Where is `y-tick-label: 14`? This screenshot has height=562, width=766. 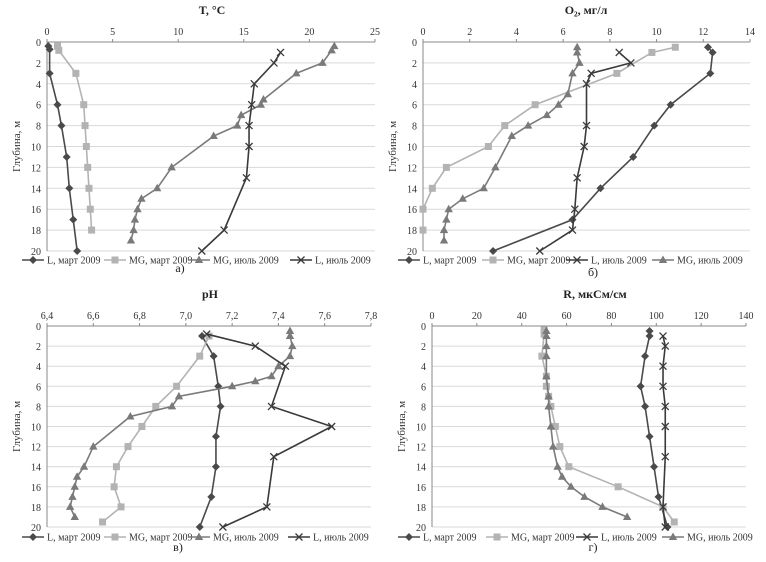
y-tick-label: 14 is located at coordinates (36, 189).